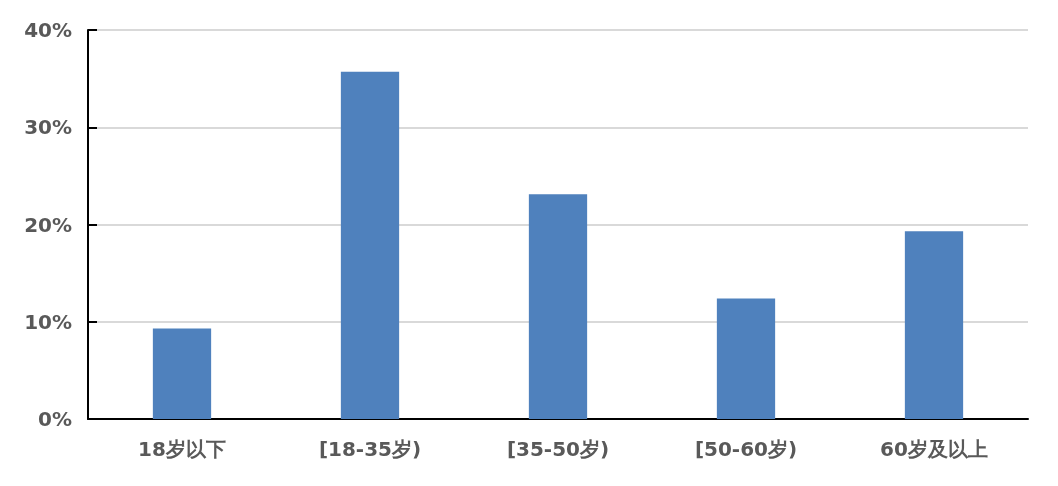  I want to click on y-tick-label: 40%, so click(48, 30).